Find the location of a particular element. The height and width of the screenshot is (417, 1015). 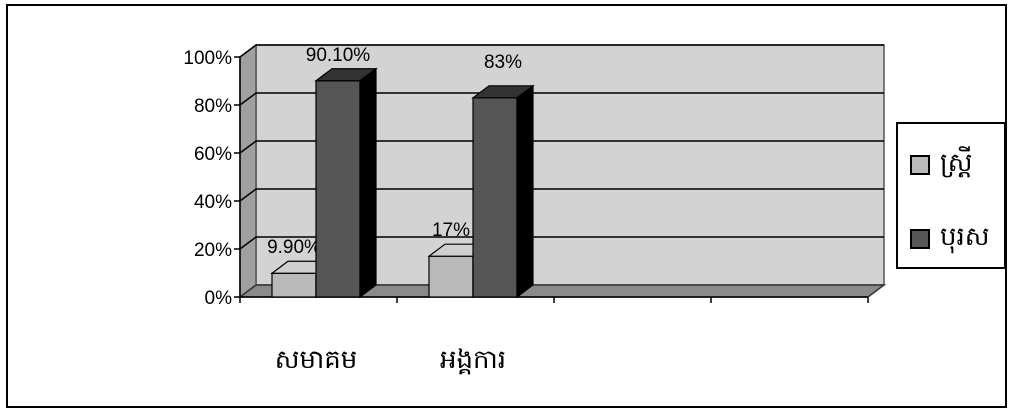

plot-side-wall is located at coordinates (248, 171).